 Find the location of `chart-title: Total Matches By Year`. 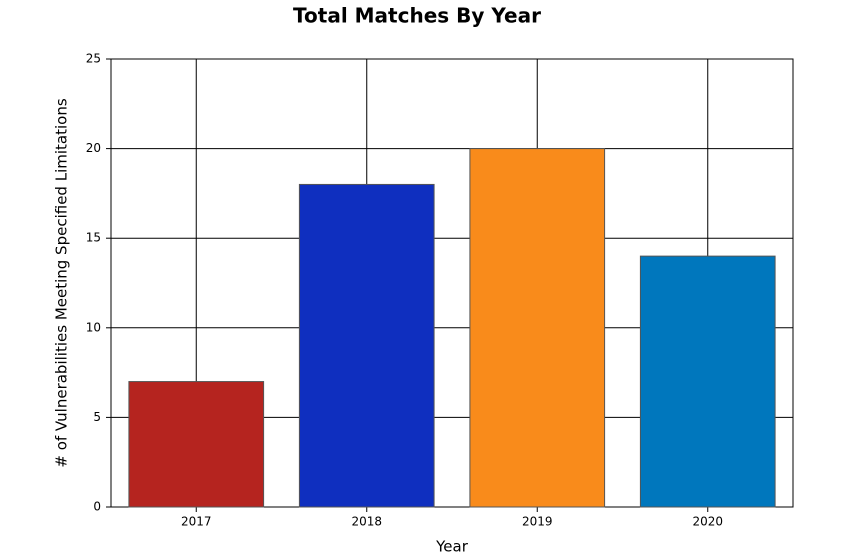

chart-title: Total Matches By Year is located at coordinates (417, 16).